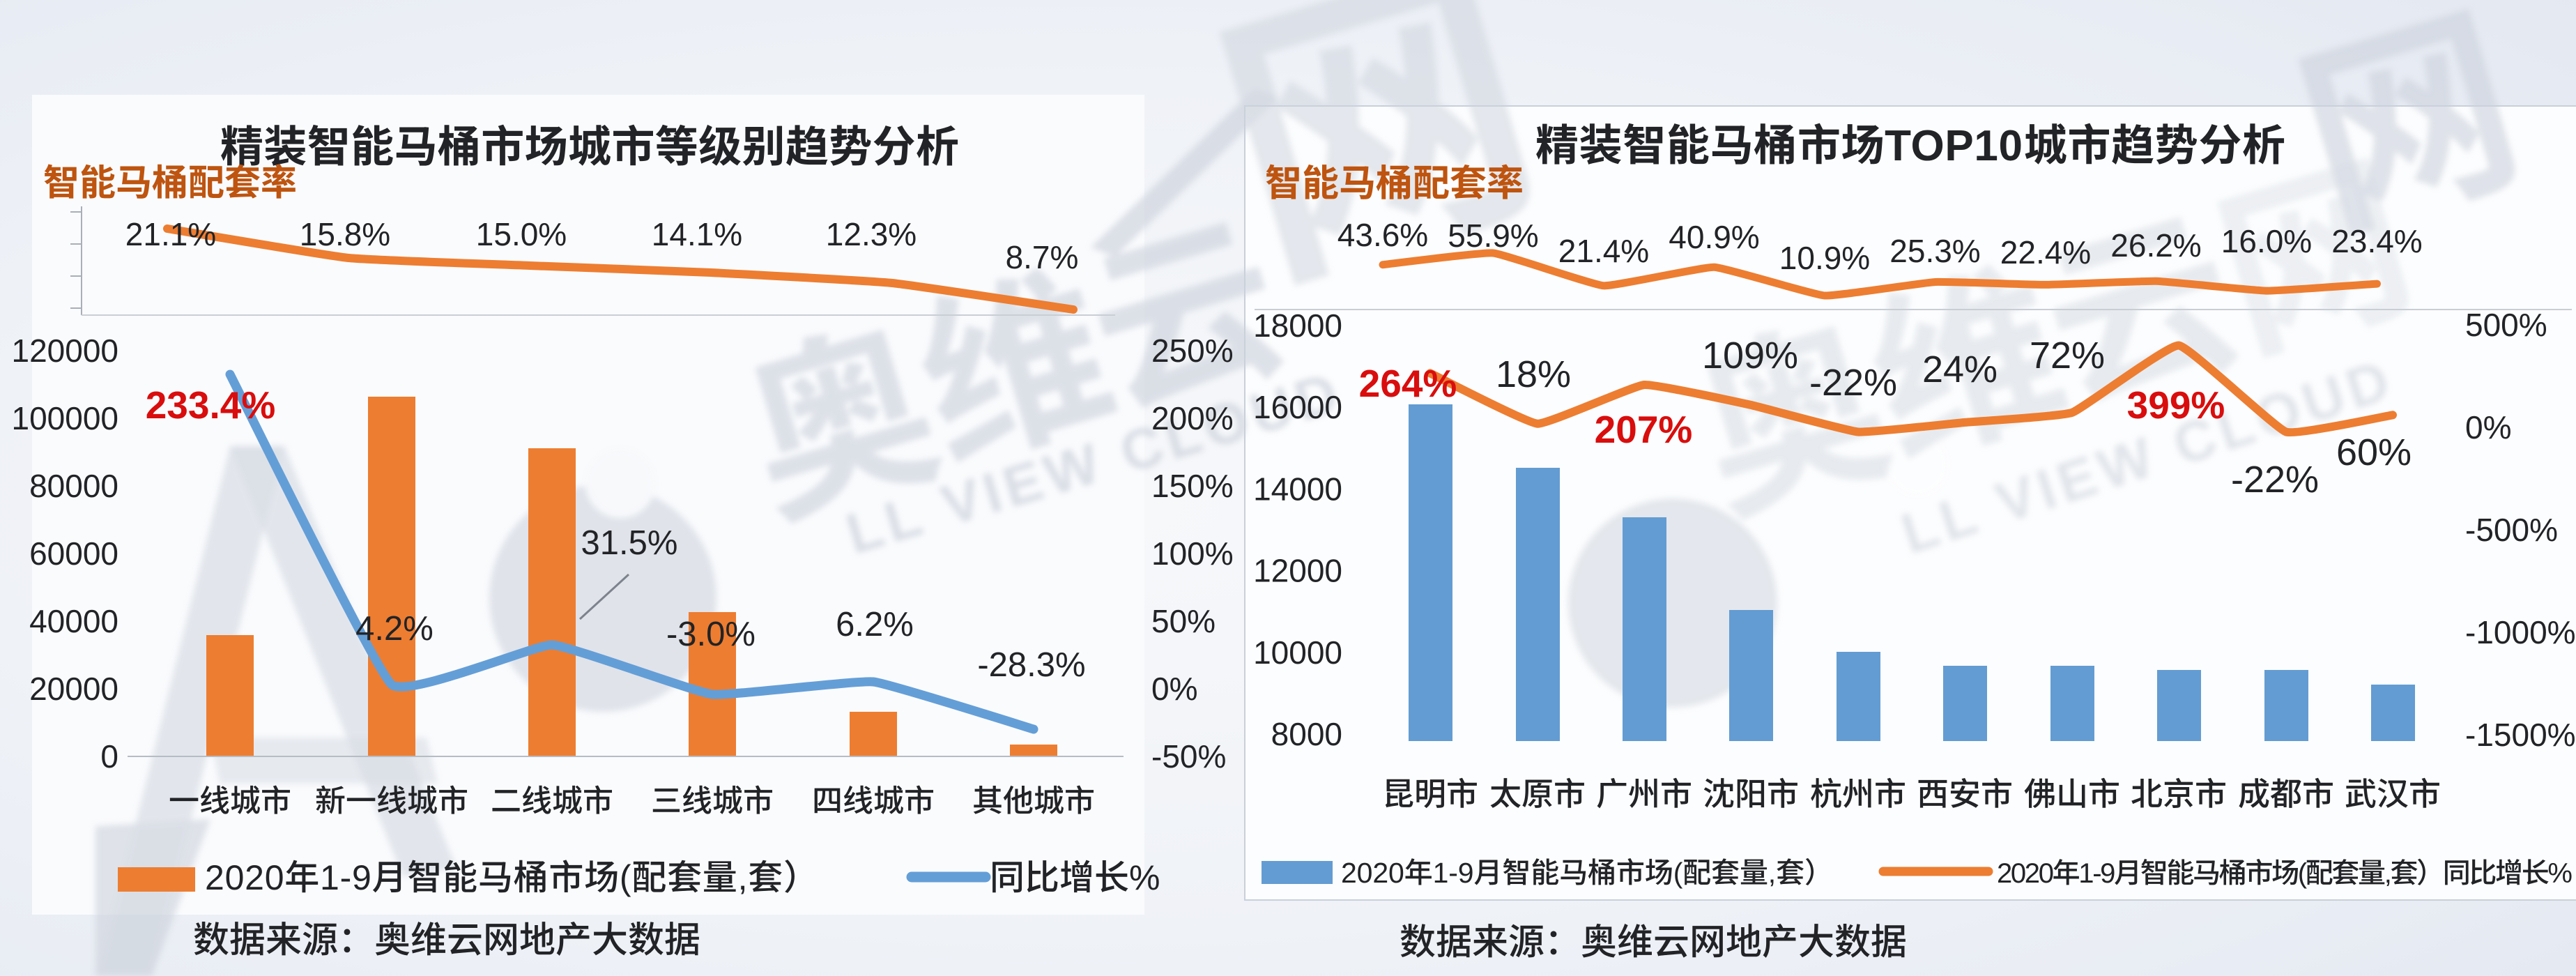 Image resolution: width=2576 pixels, height=976 pixels. I want to click on svg-text: 150%, so click(1192, 486).